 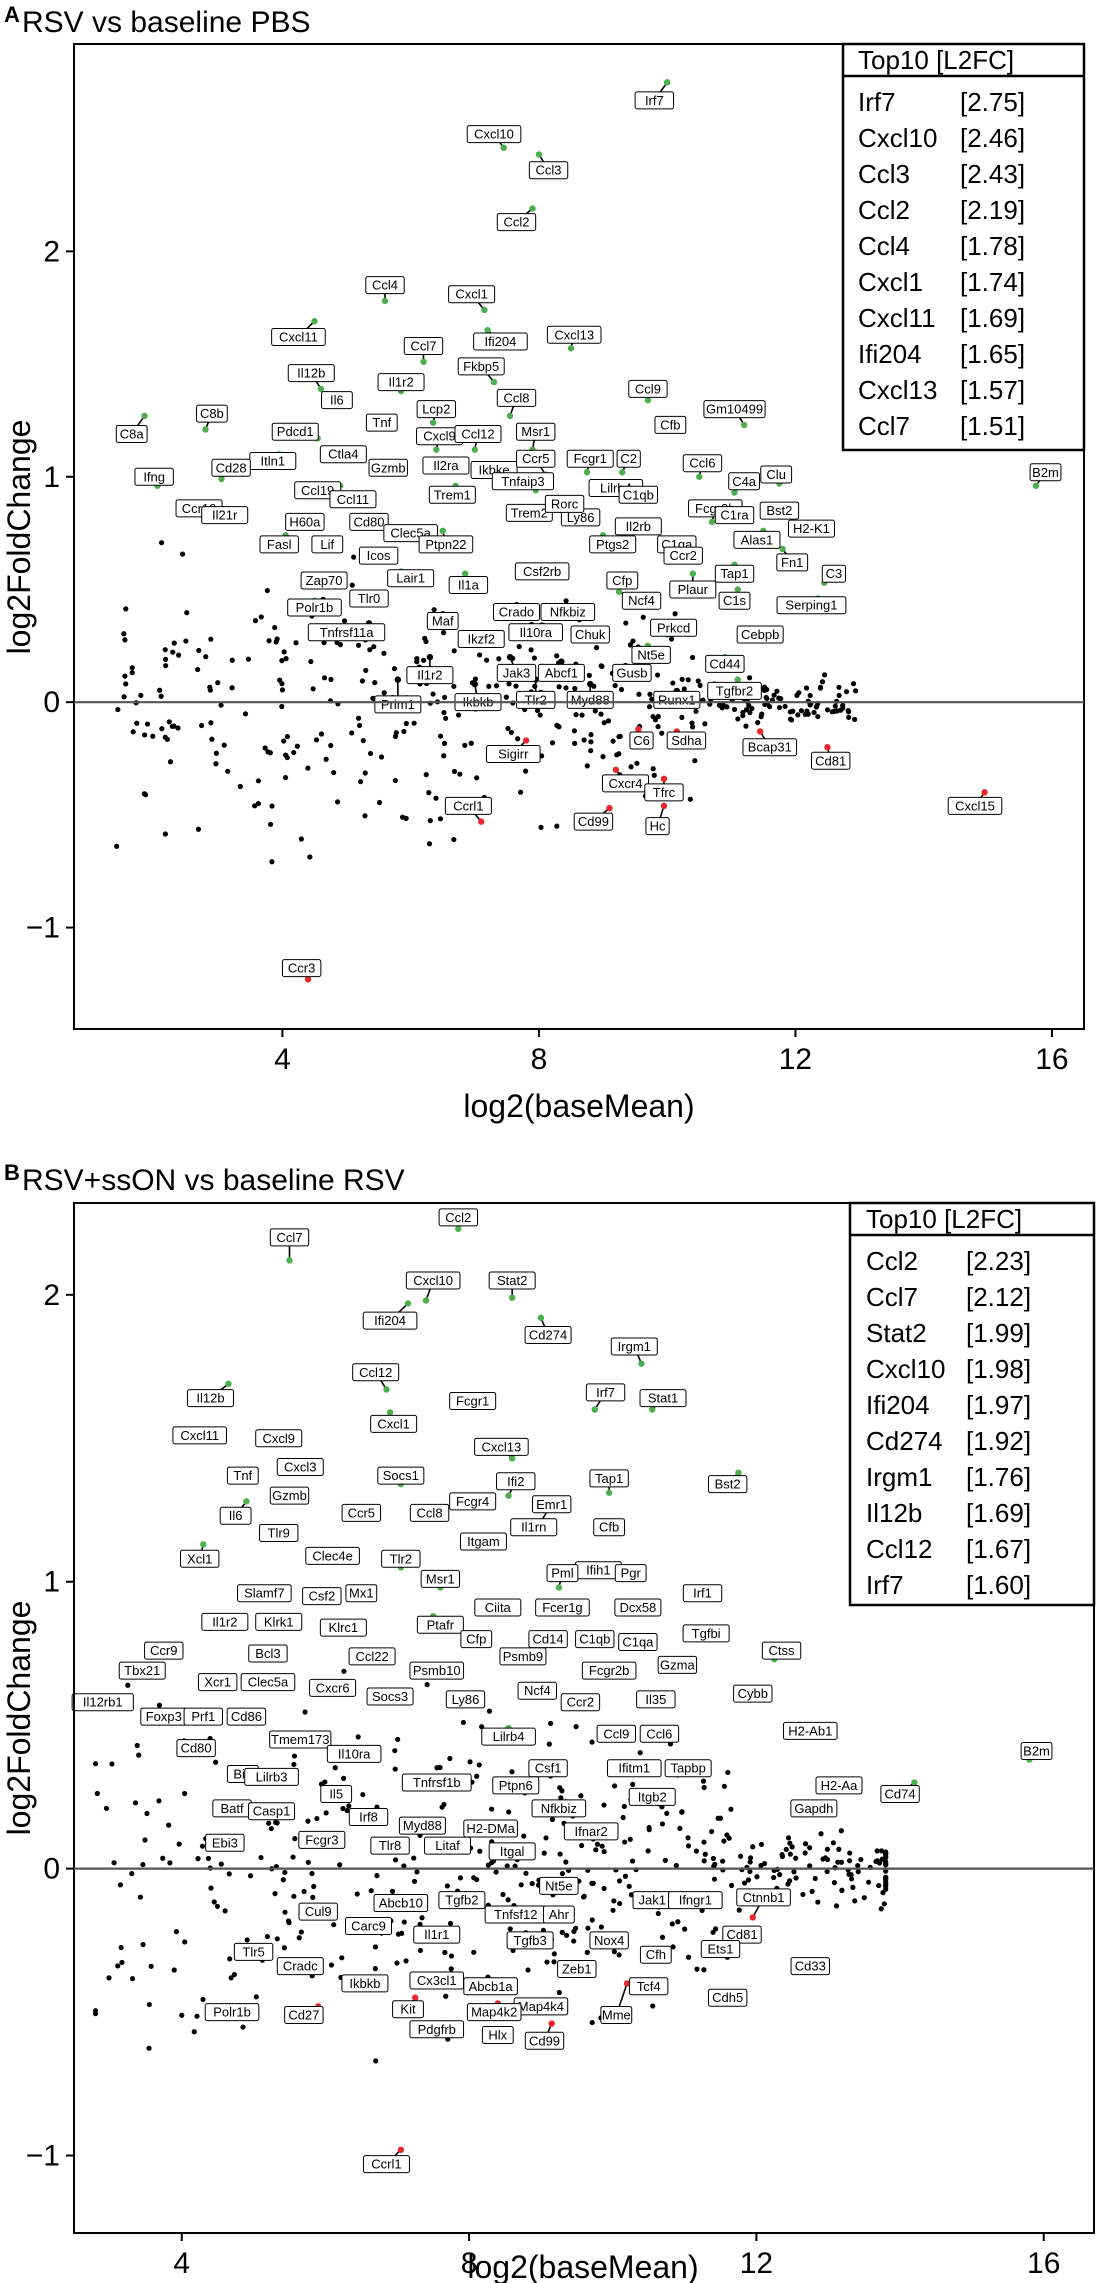 What do you see at coordinates (213, 1180) in the screenshot?
I see `panel-b-title: RSV+ssON vs baseline RSV` at bounding box center [213, 1180].